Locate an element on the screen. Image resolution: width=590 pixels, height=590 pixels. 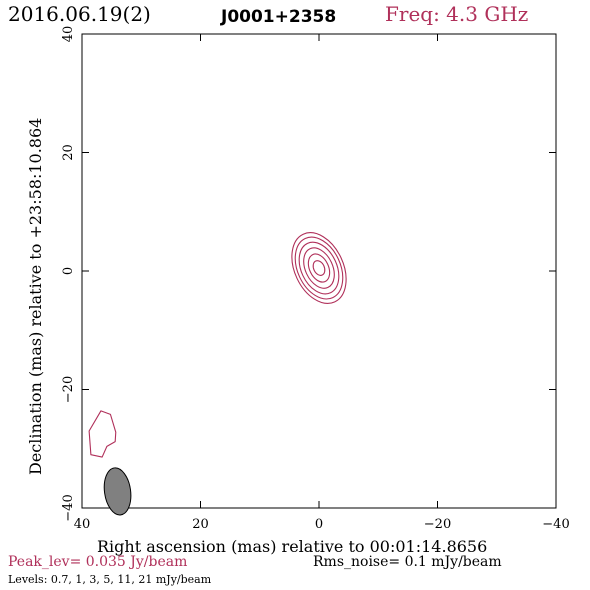
x-tick-label: 20 is located at coordinates (200, 524).